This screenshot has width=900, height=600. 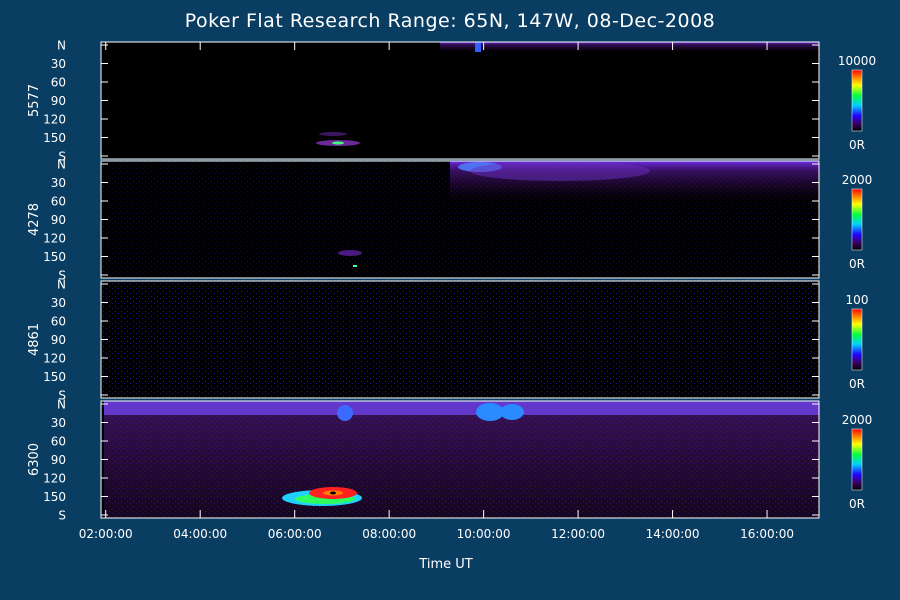 I want to click on colorbar-4861: 100 0R, so click(x=857, y=342).